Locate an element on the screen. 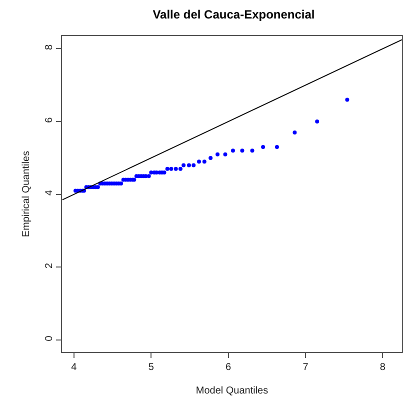 This screenshot has height=405, width=403. y-tick-label: 4 is located at coordinates (49, 193).